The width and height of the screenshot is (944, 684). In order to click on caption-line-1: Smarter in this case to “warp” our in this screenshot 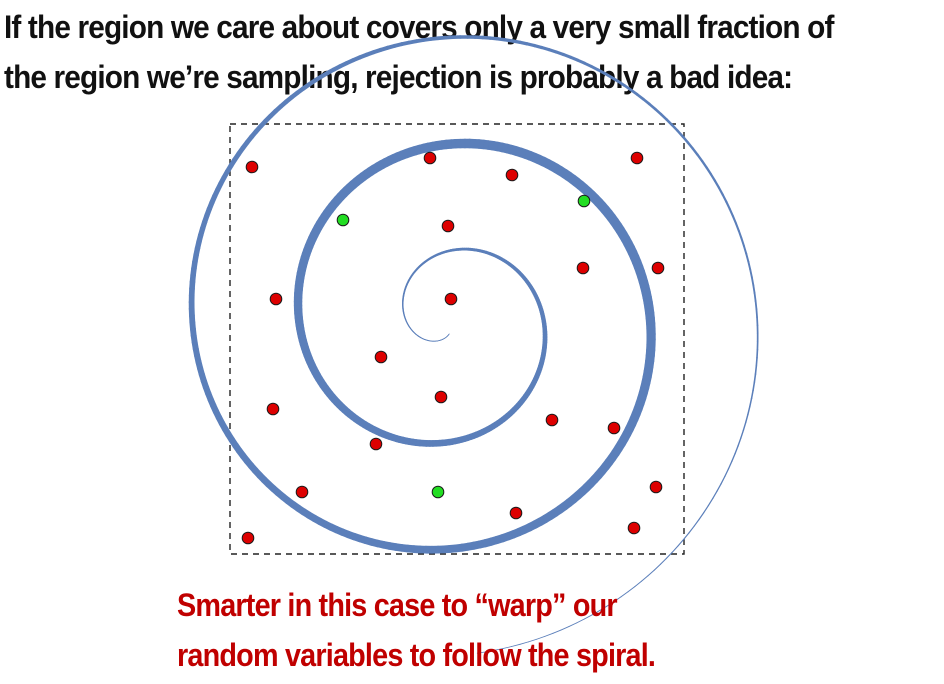, I will do `click(397, 605)`.